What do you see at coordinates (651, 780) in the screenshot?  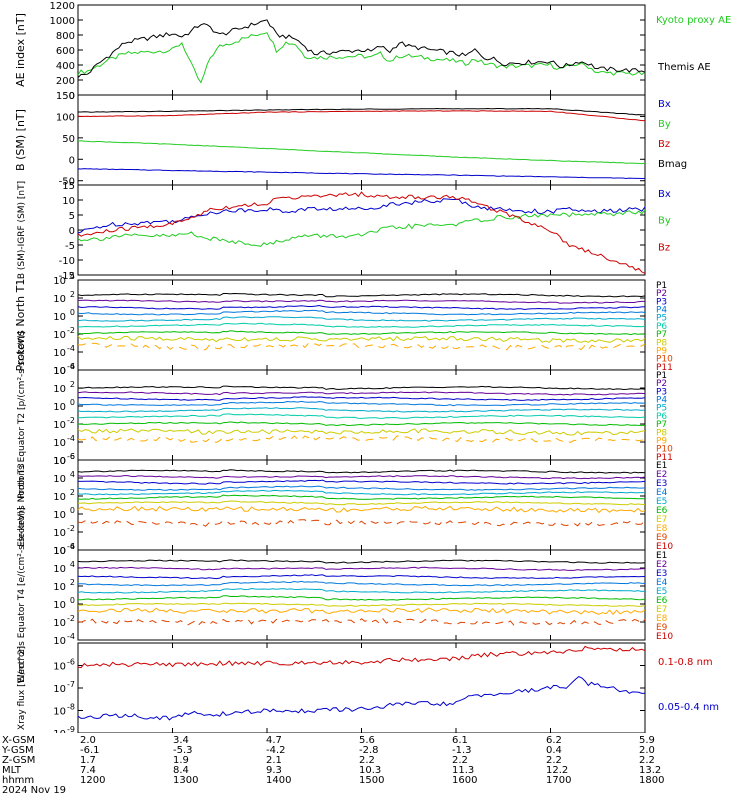 I see `eph-hhmm: 1800` at bounding box center [651, 780].